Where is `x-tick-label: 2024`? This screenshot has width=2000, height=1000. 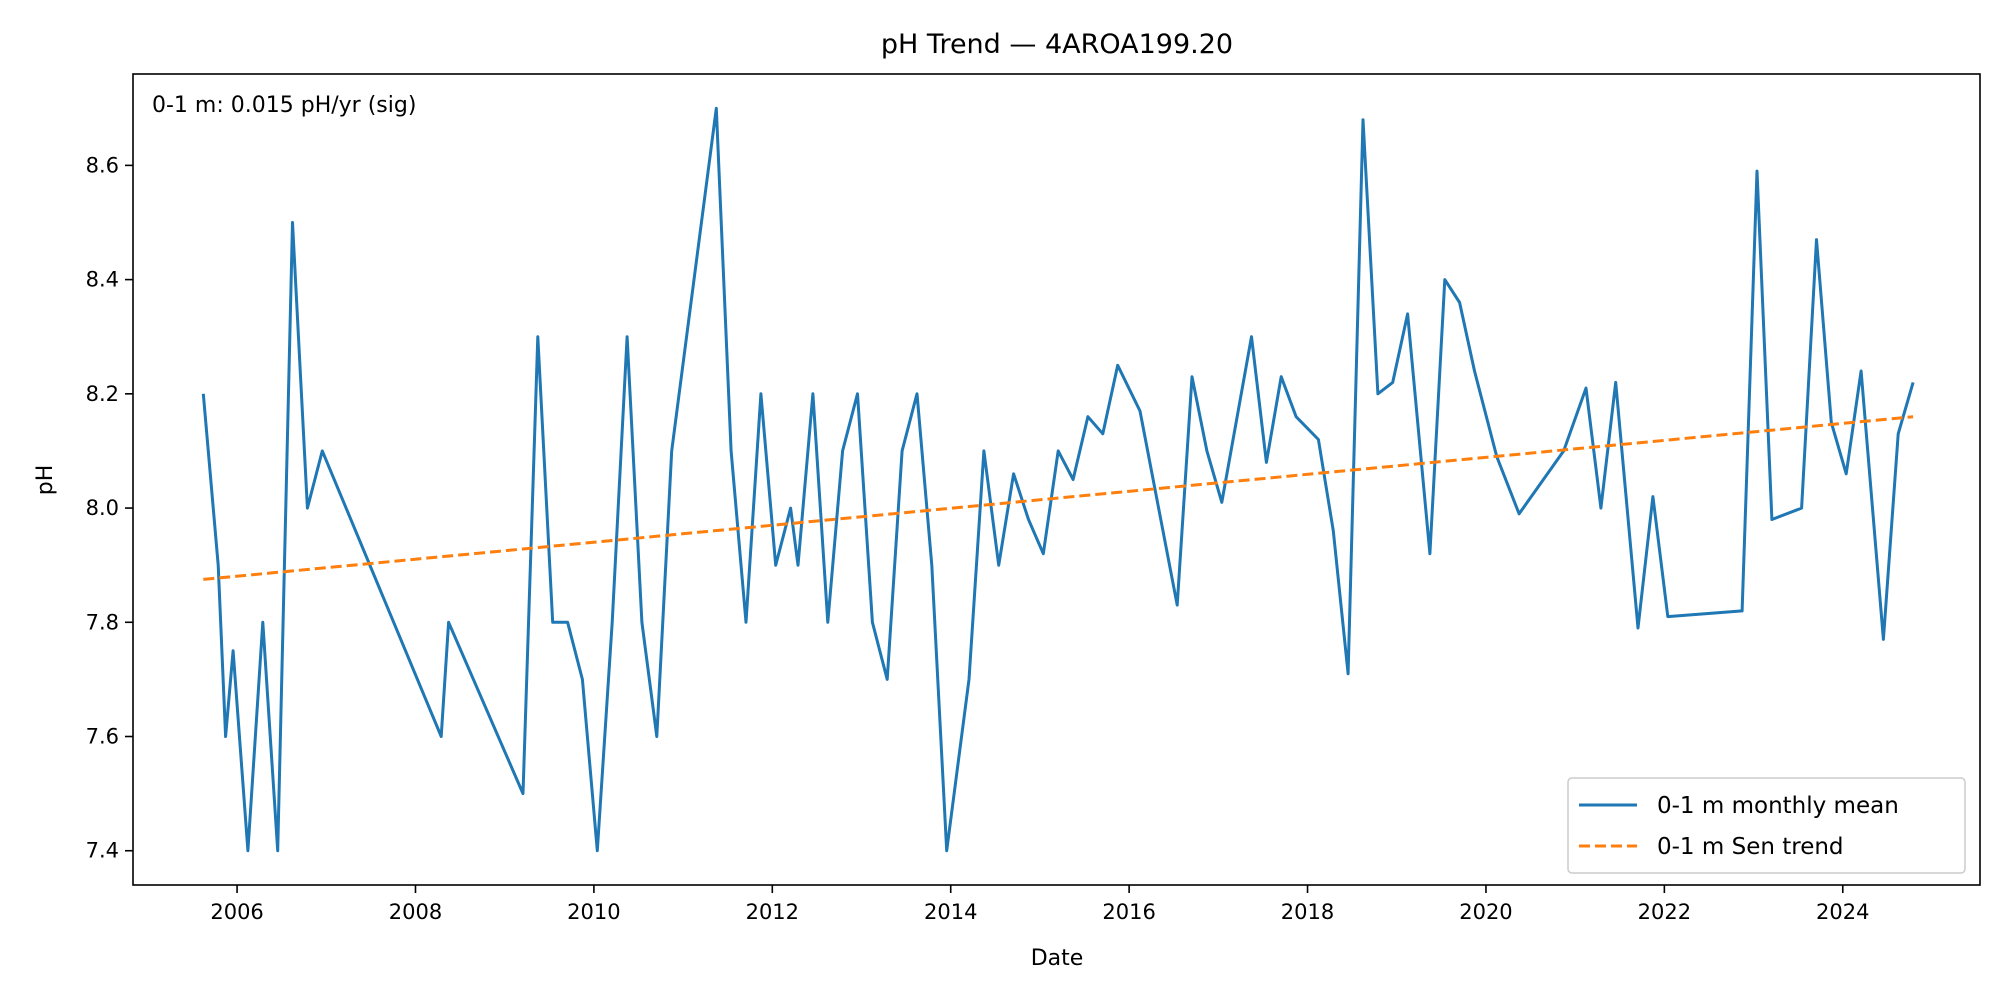
x-tick-label: 2024 is located at coordinates (1842, 912).